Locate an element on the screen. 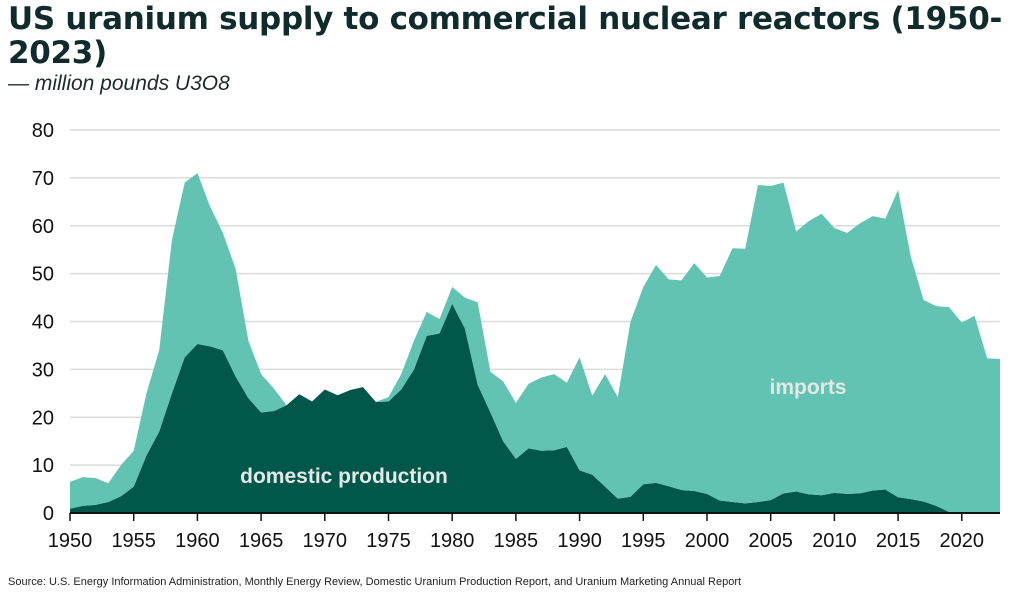 Image resolution: width=1024 pixels, height=599 pixels. y-tick-label: 50 is located at coordinates (43, 275).